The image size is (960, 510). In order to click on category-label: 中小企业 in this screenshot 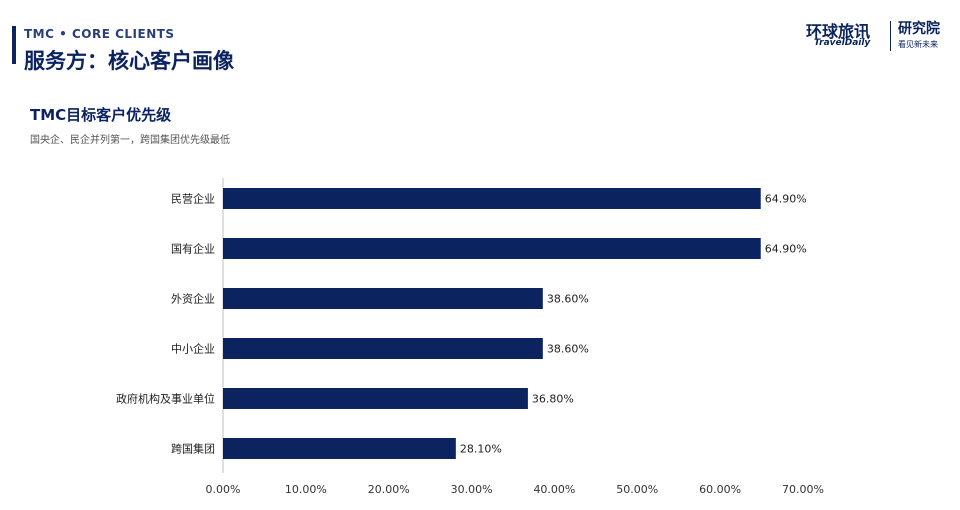, I will do `click(193, 349)`.